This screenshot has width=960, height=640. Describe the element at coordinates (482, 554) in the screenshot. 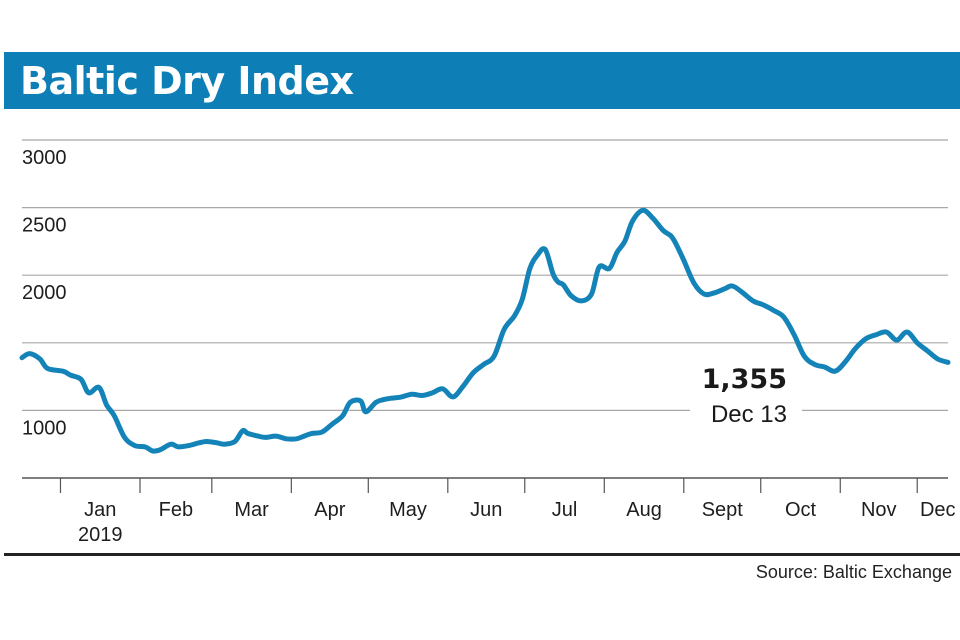

I see `bottom-rule` at that location.